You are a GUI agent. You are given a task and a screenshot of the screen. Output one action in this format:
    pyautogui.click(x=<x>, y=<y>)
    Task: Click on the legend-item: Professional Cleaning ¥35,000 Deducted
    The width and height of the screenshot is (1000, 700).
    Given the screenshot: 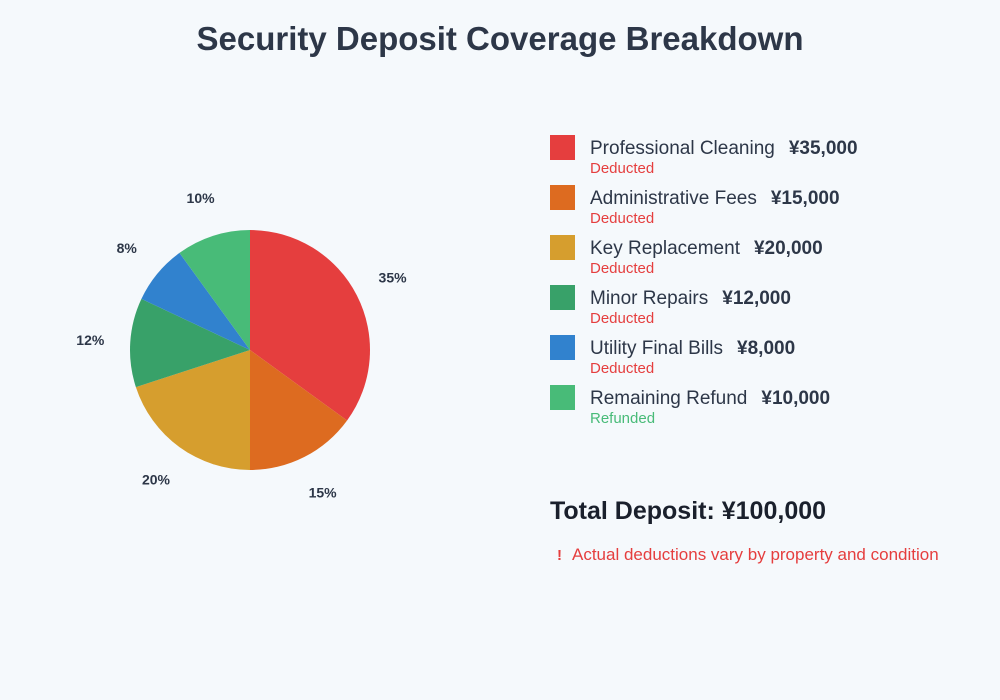 What is the action you would take?
    pyautogui.click(x=770, y=160)
    